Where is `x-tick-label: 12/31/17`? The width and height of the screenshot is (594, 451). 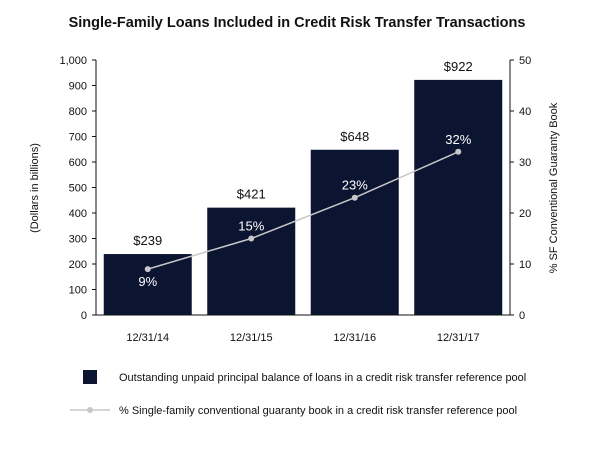 x-tick-label: 12/31/17 is located at coordinates (458, 338).